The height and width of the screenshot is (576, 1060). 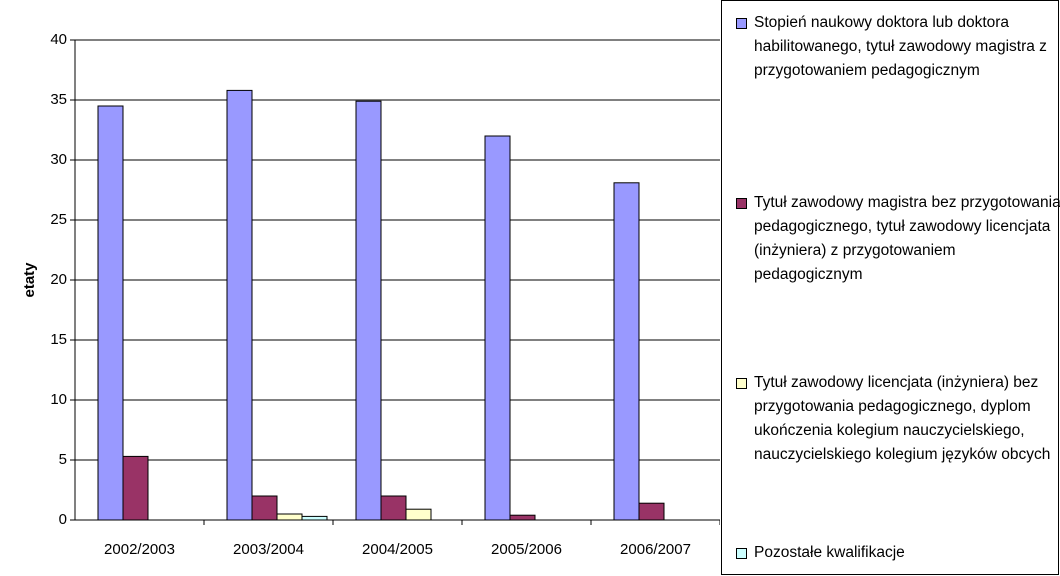 I want to click on x-tick-label: 2003/2004, so click(x=268, y=549).